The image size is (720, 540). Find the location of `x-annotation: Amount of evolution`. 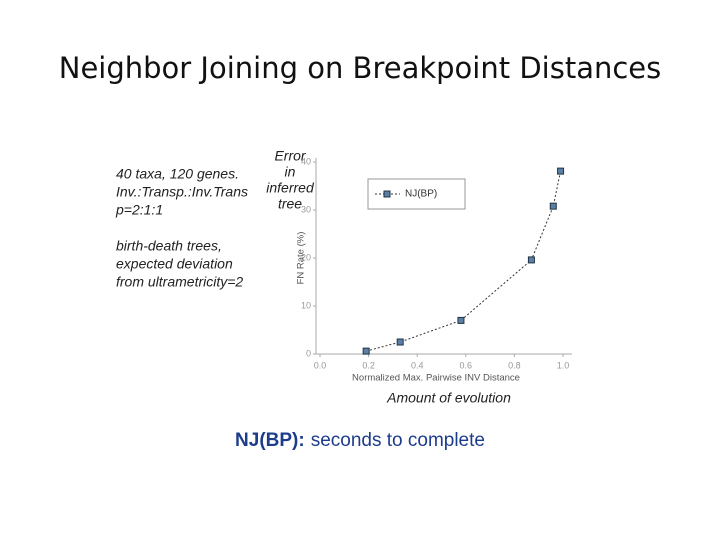

x-annotation: Amount of evolution is located at coordinates (448, 398).